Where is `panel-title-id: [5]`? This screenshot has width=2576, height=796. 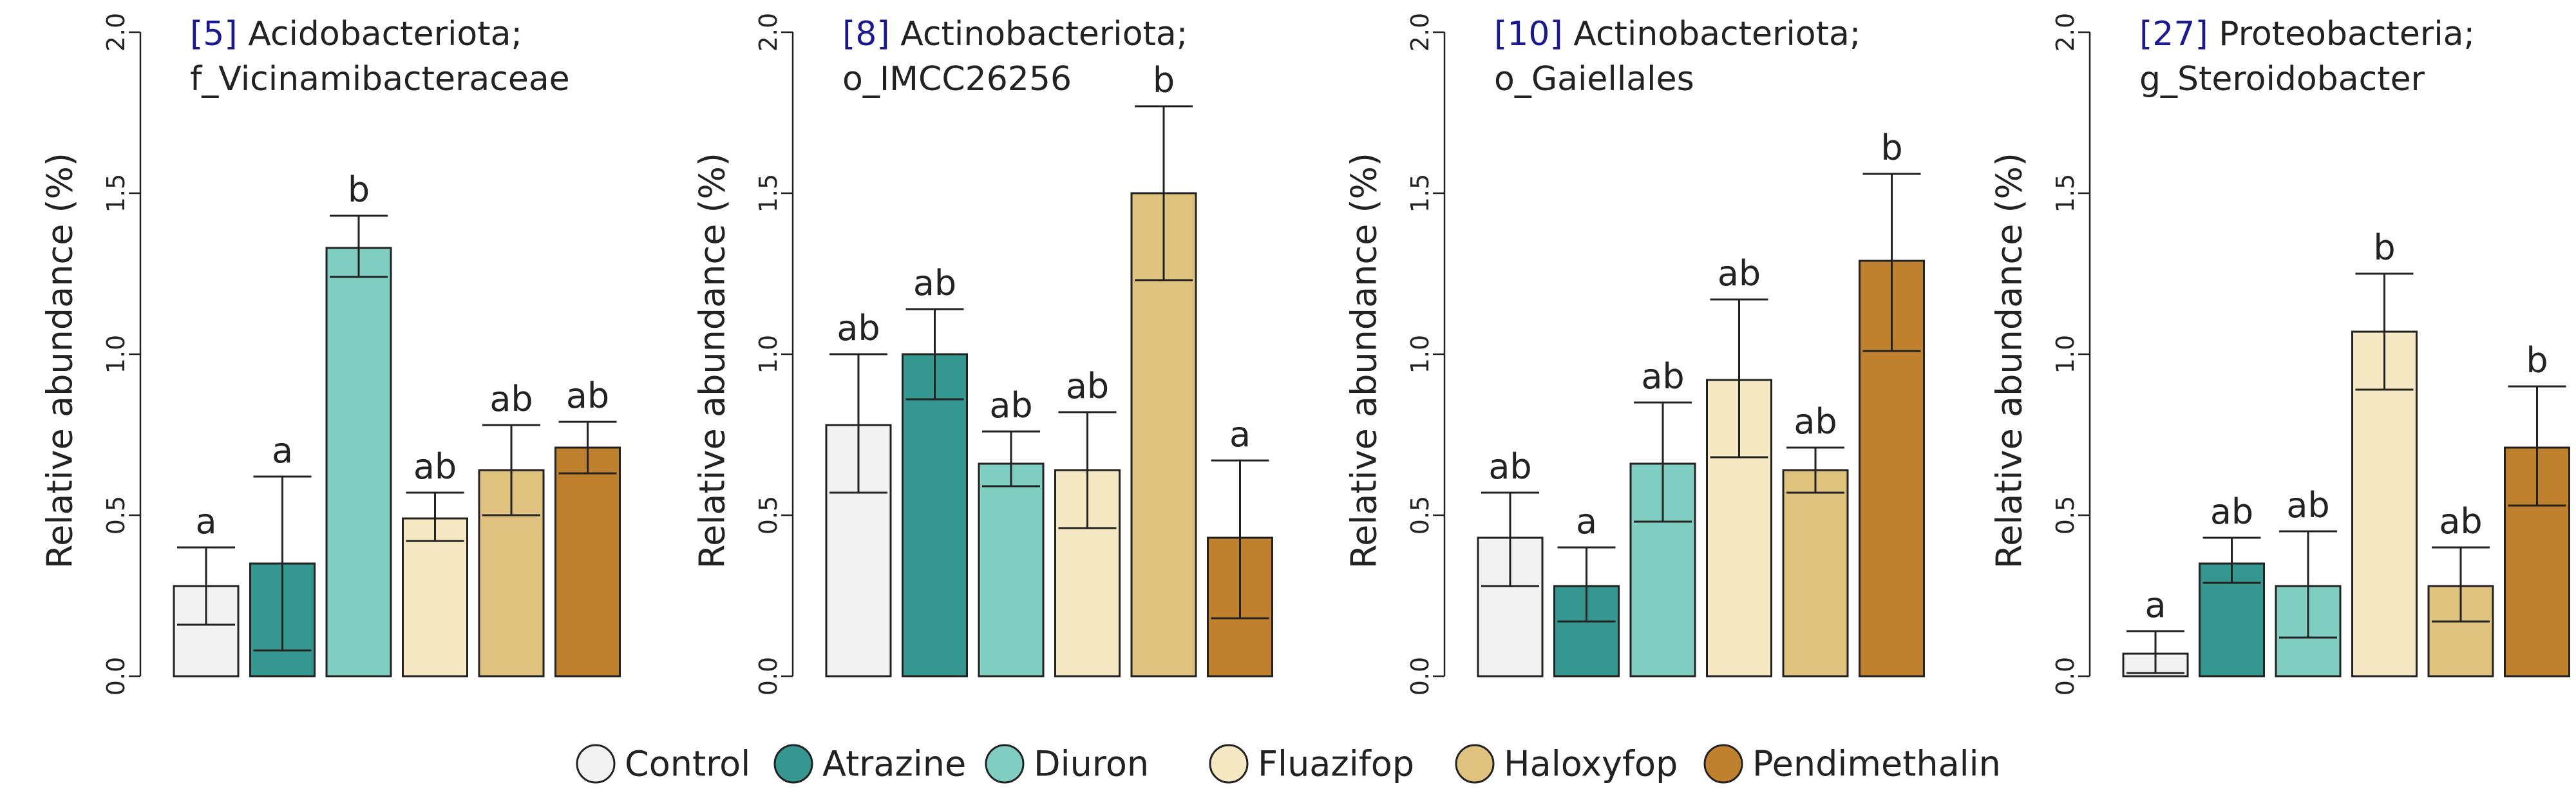 panel-title-id: [5] is located at coordinates (214, 34).